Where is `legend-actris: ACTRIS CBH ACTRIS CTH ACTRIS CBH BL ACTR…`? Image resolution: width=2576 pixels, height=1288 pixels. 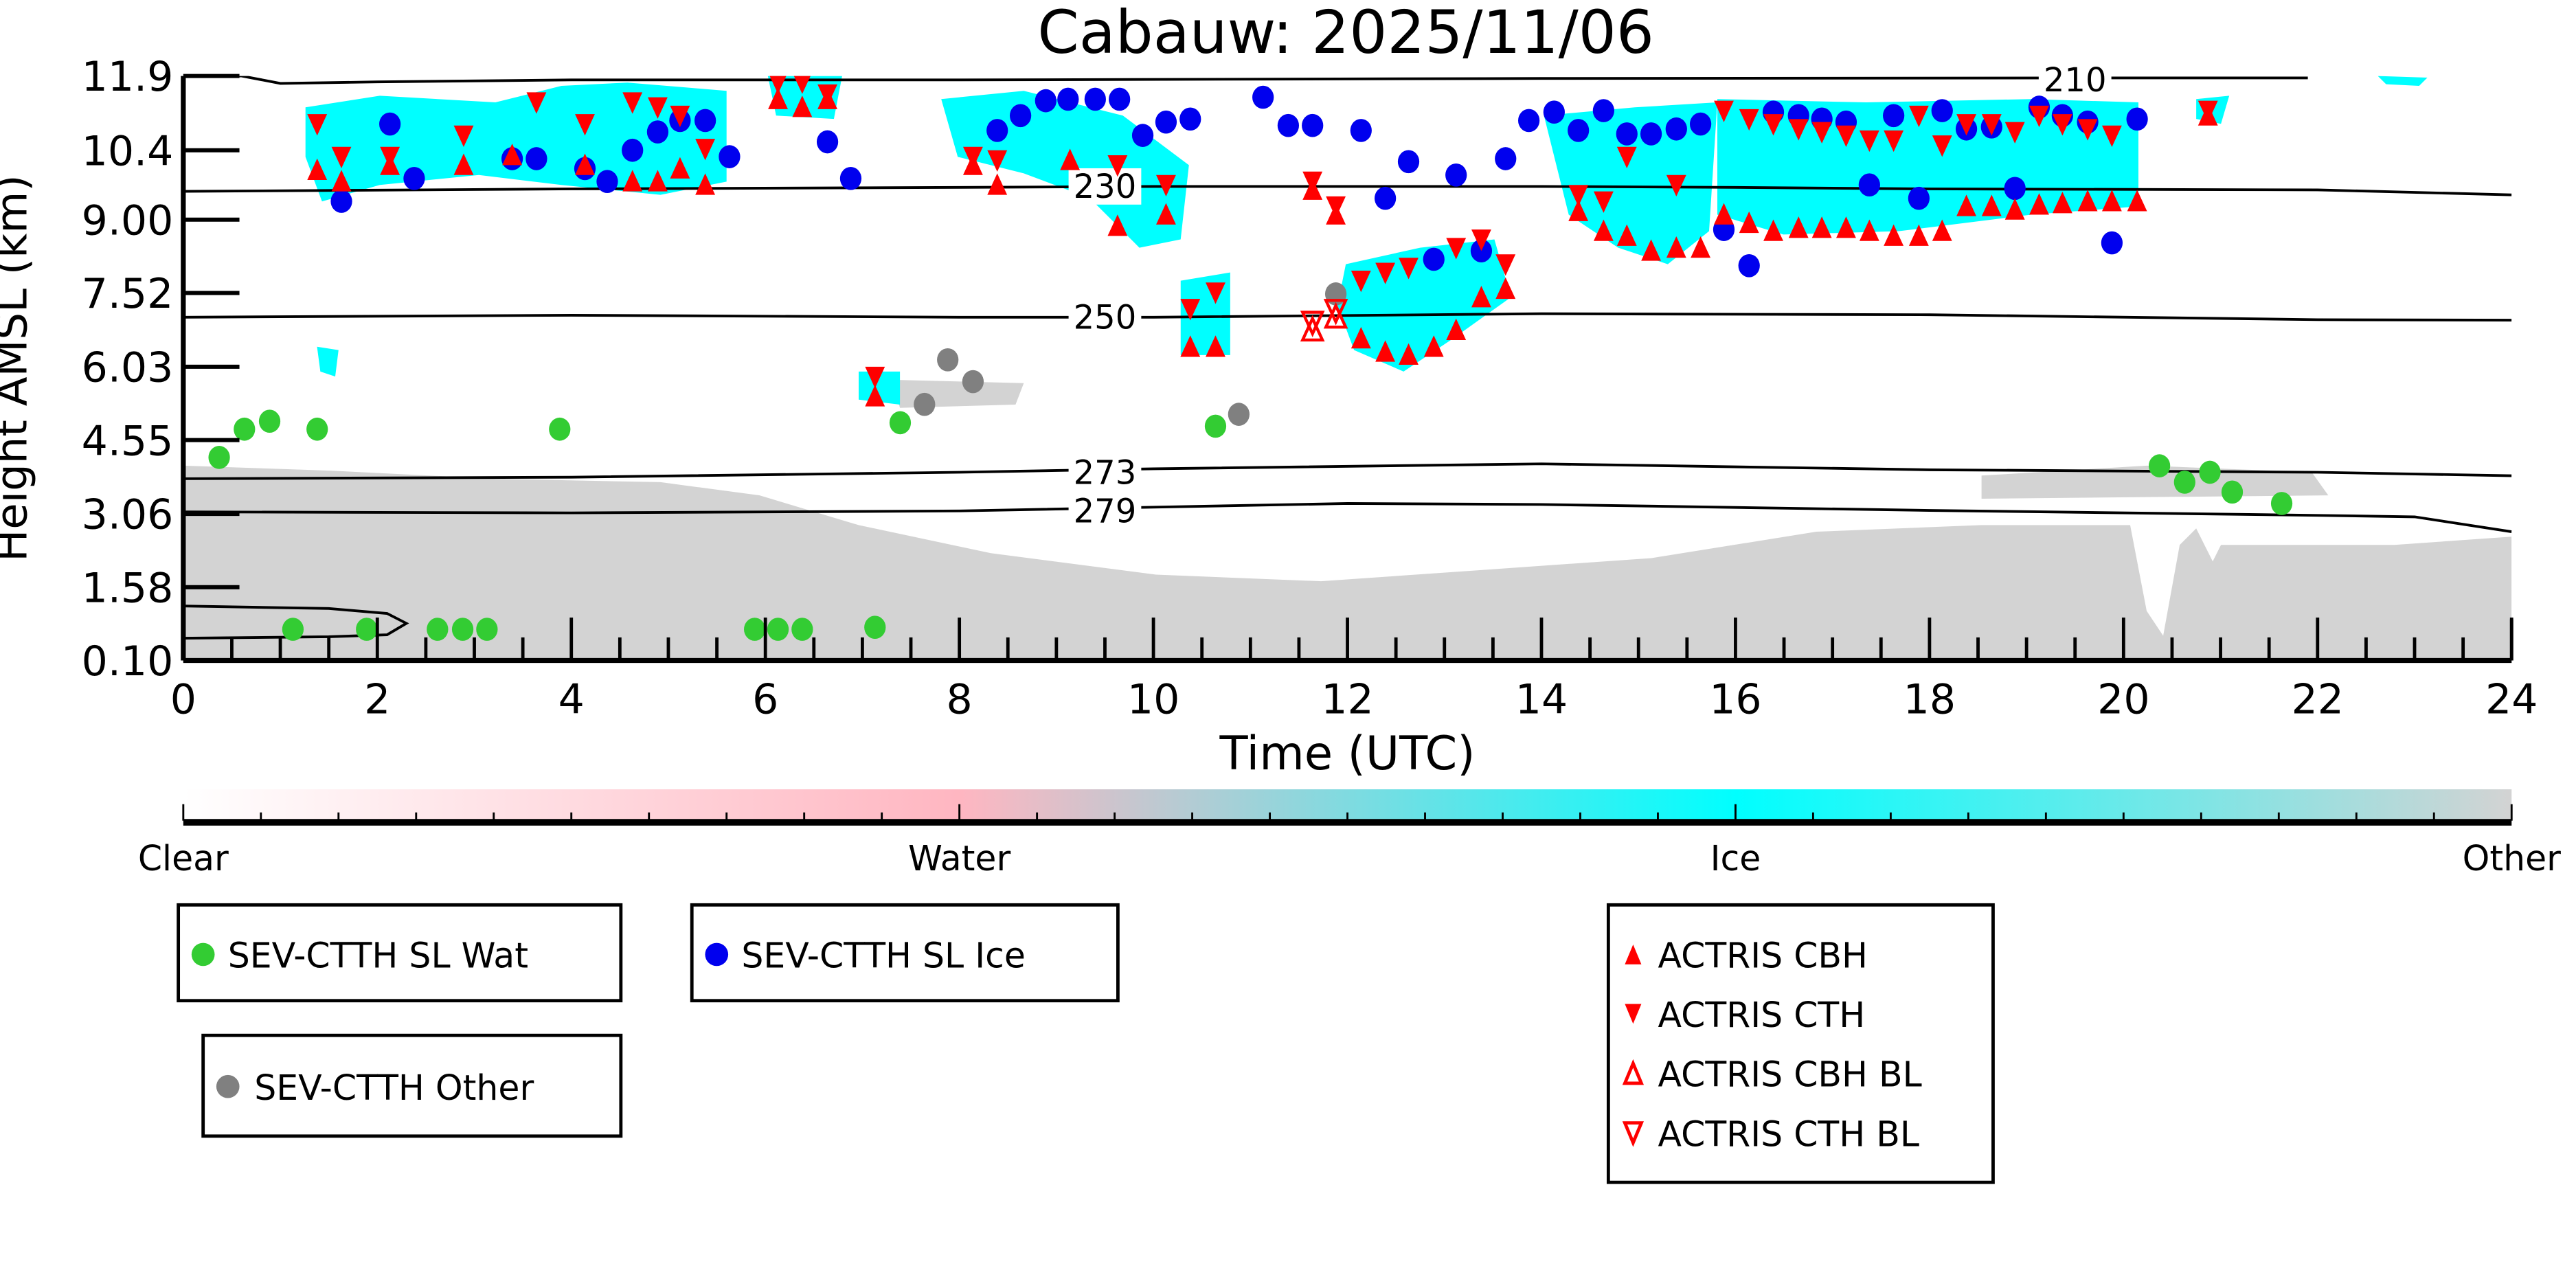 legend-actris: ACTRIS CBH ACTRIS CTH ACTRIS CBH BL ACTR… is located at coordinates (1800, 1043).